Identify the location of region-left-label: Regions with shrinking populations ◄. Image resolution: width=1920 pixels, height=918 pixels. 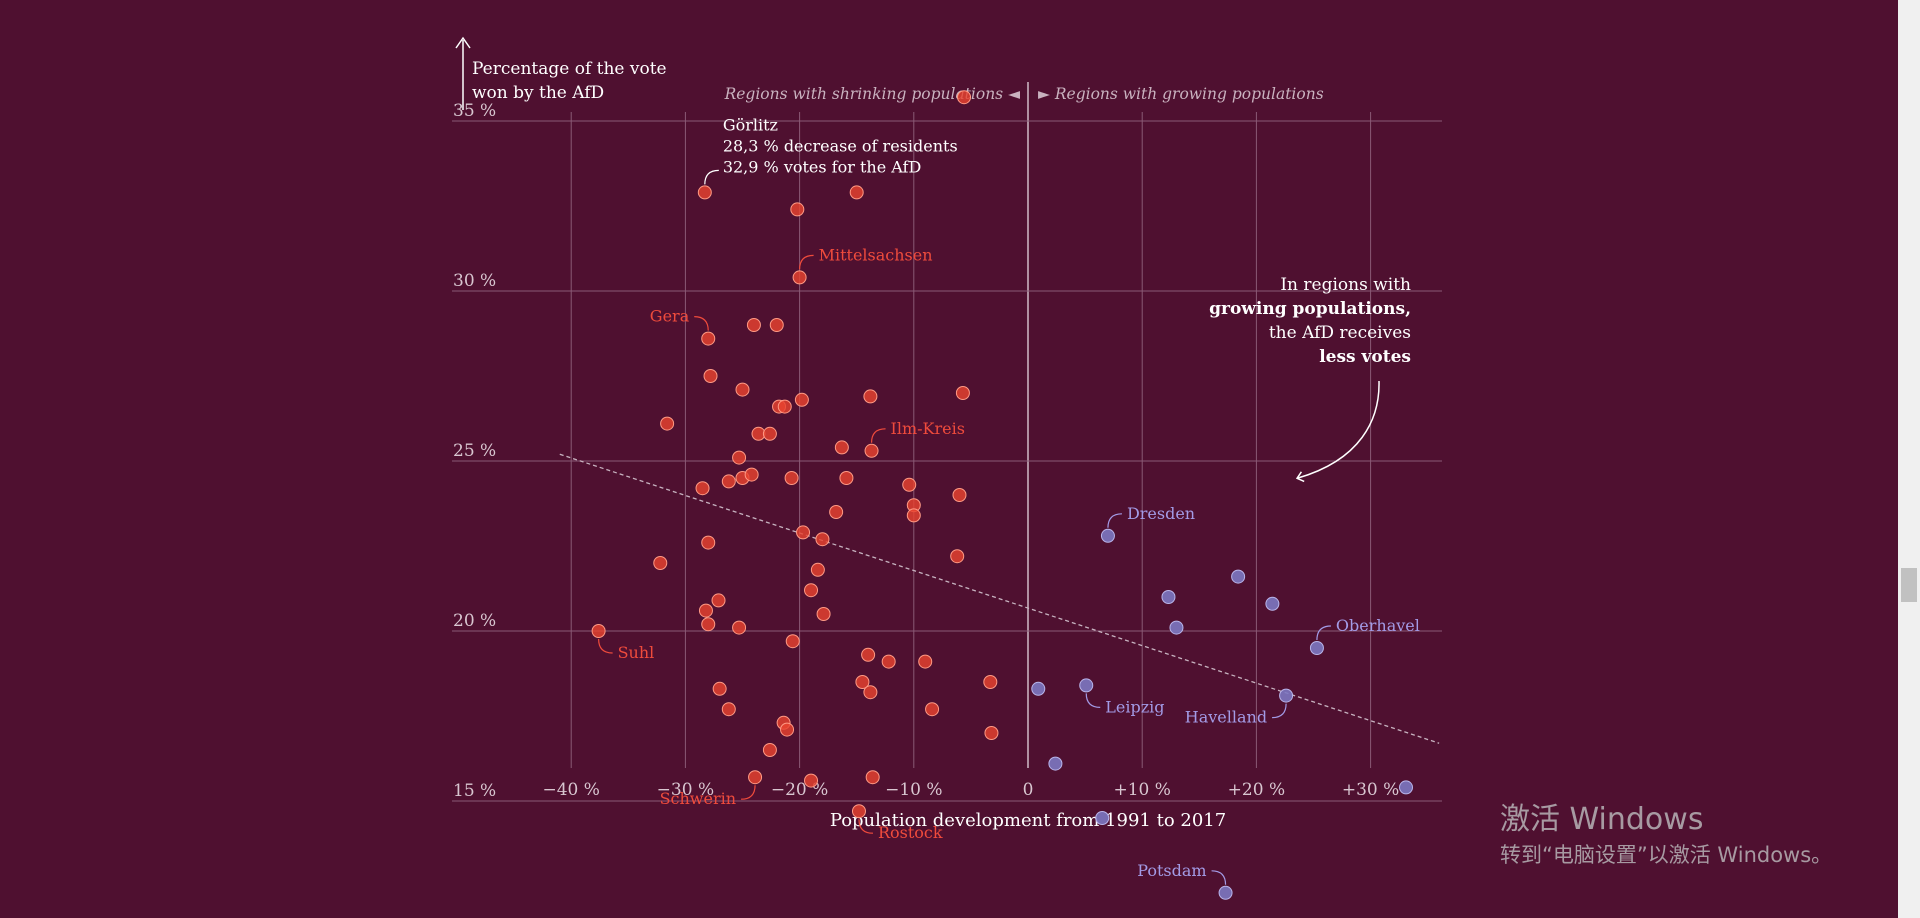
(872, 94).